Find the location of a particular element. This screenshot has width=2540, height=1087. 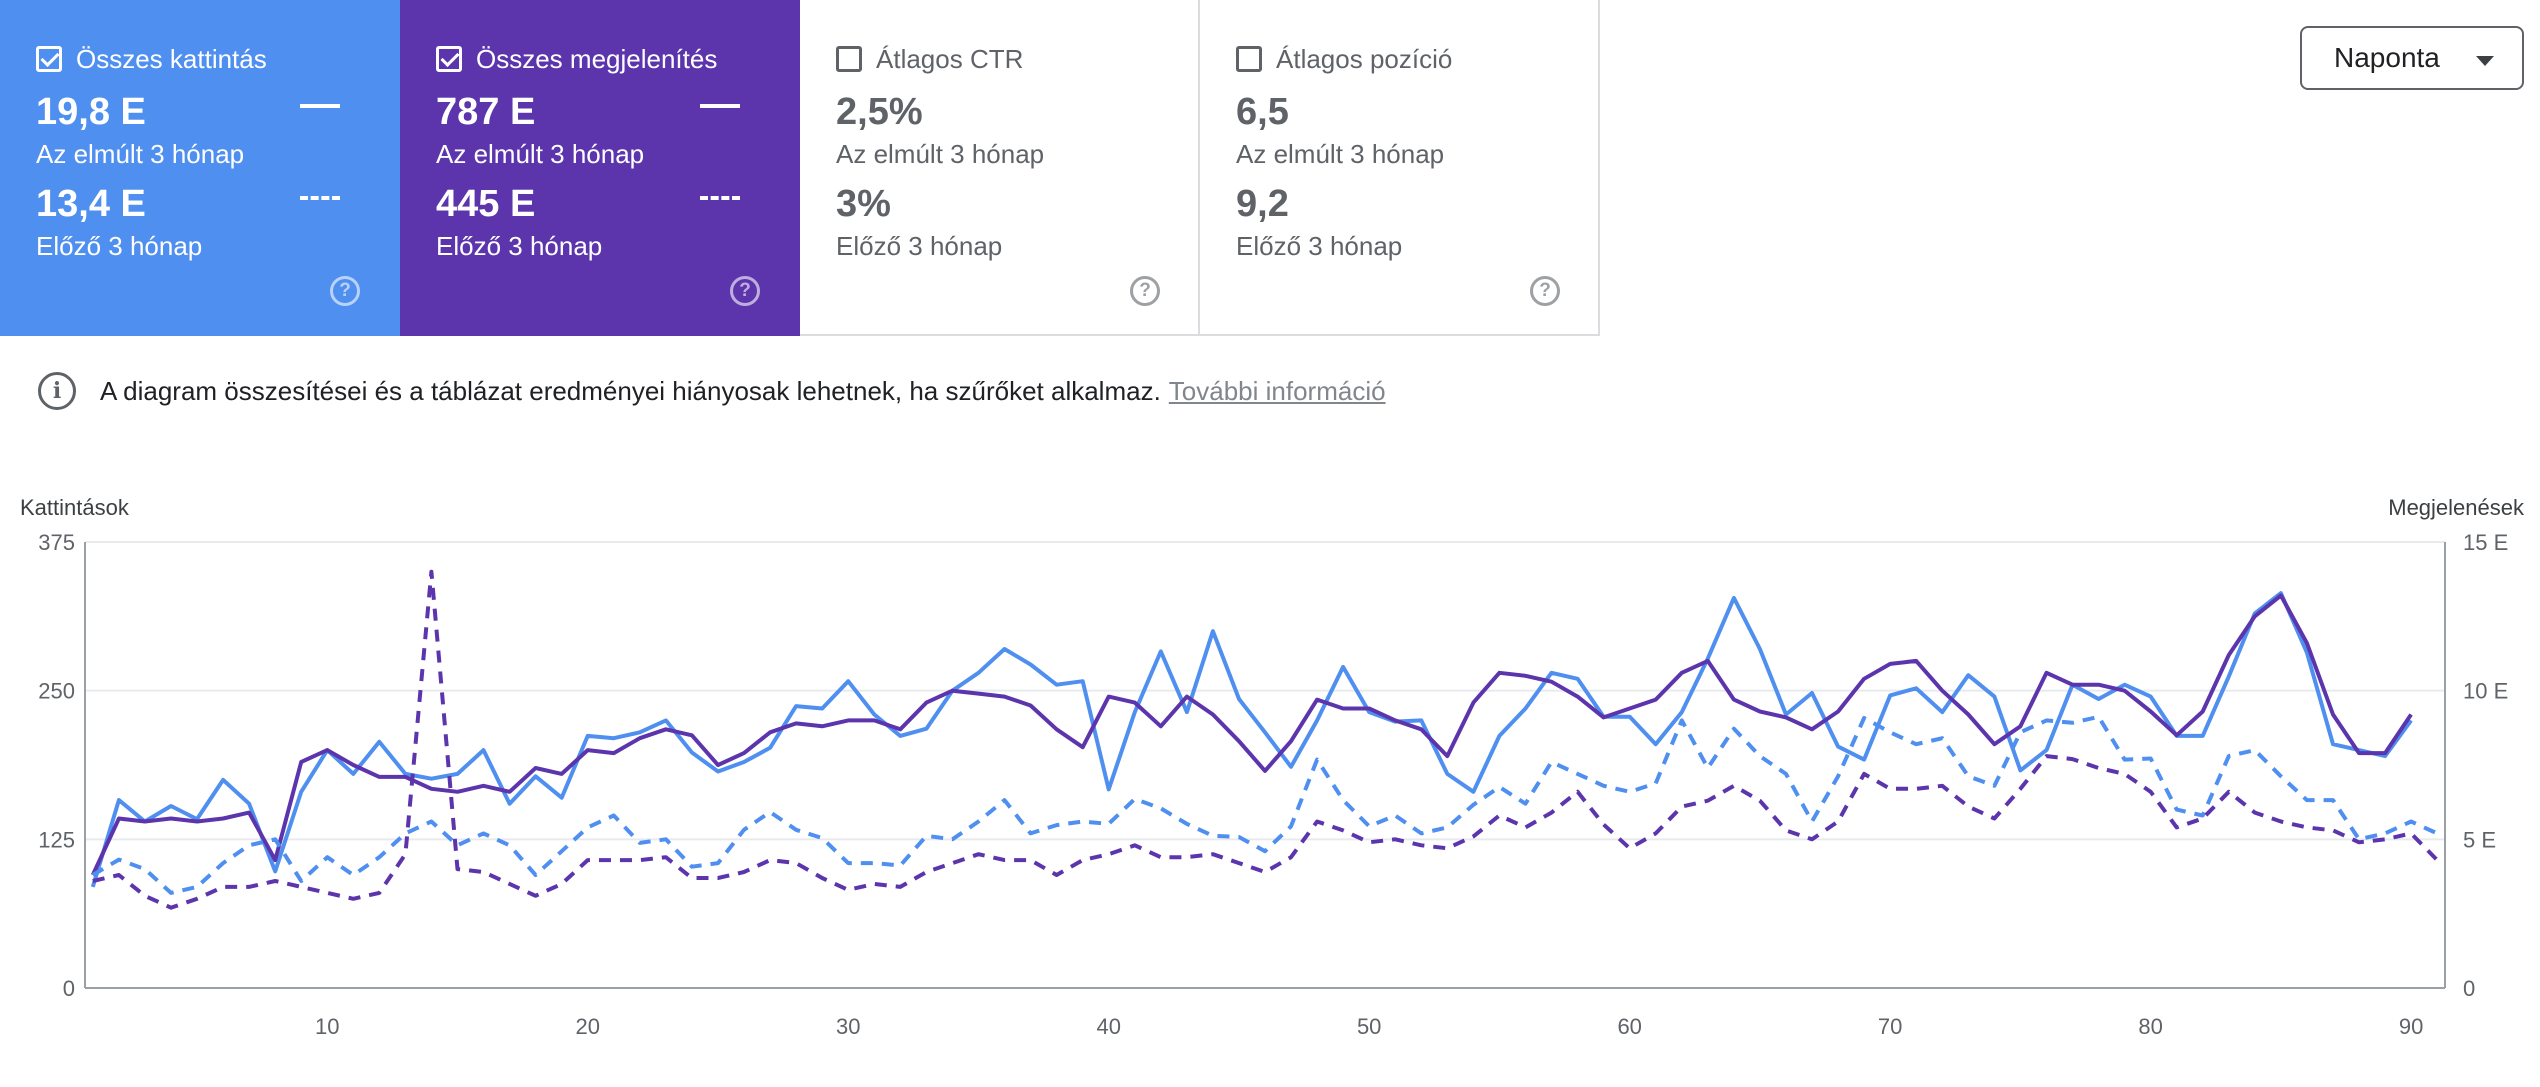

x-tick-labels: 10 20 30 40 50 60 70 80 90 is located at coordinates (1369, 1026).